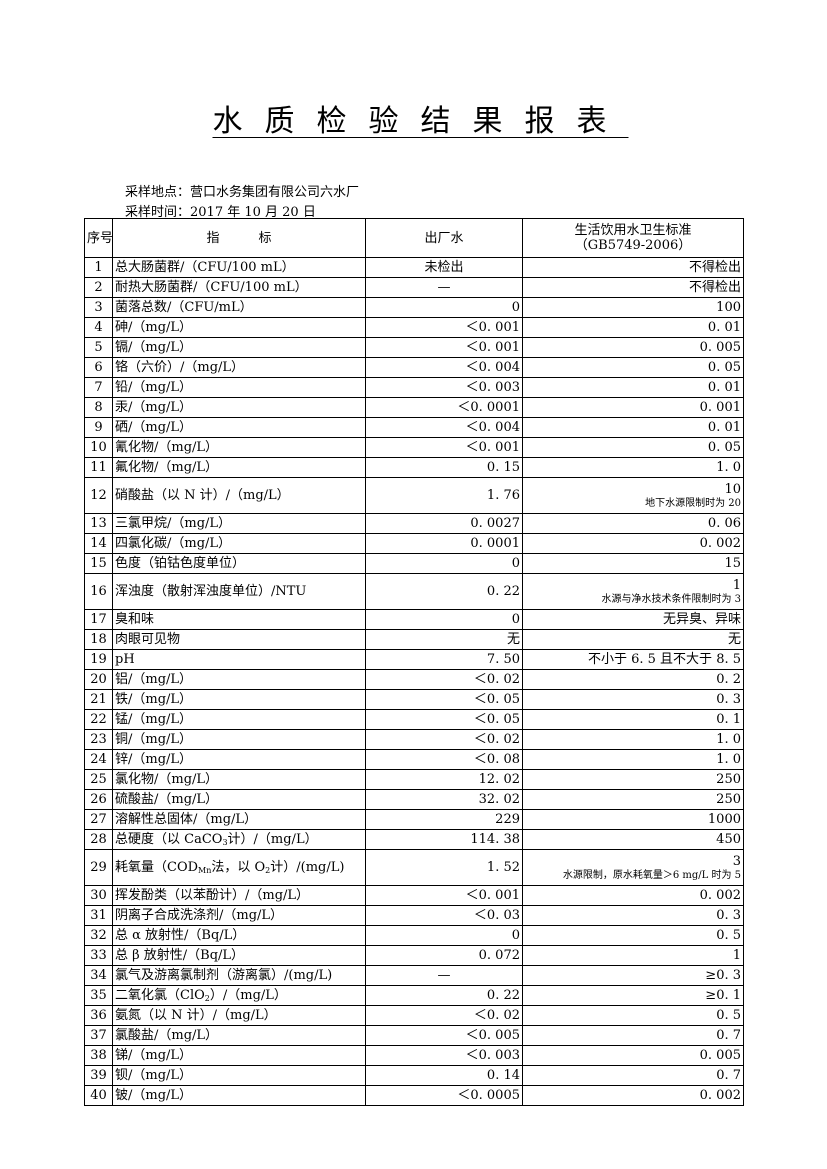 This screenshot has width=827, height=1169. Describe the element at coordinates (414, 563) in the screenshot. I see `table-row: 15 色度（铂钴色度单位） 0 15` at that location.